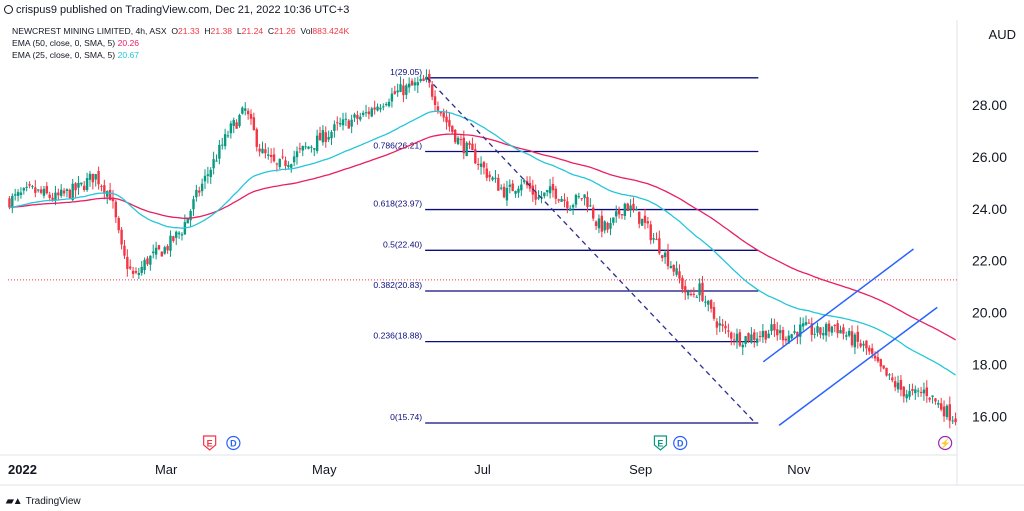  Describe the element at coordinates (285, 31) in the screenshot. I see `close-value: 21.26` at that location.